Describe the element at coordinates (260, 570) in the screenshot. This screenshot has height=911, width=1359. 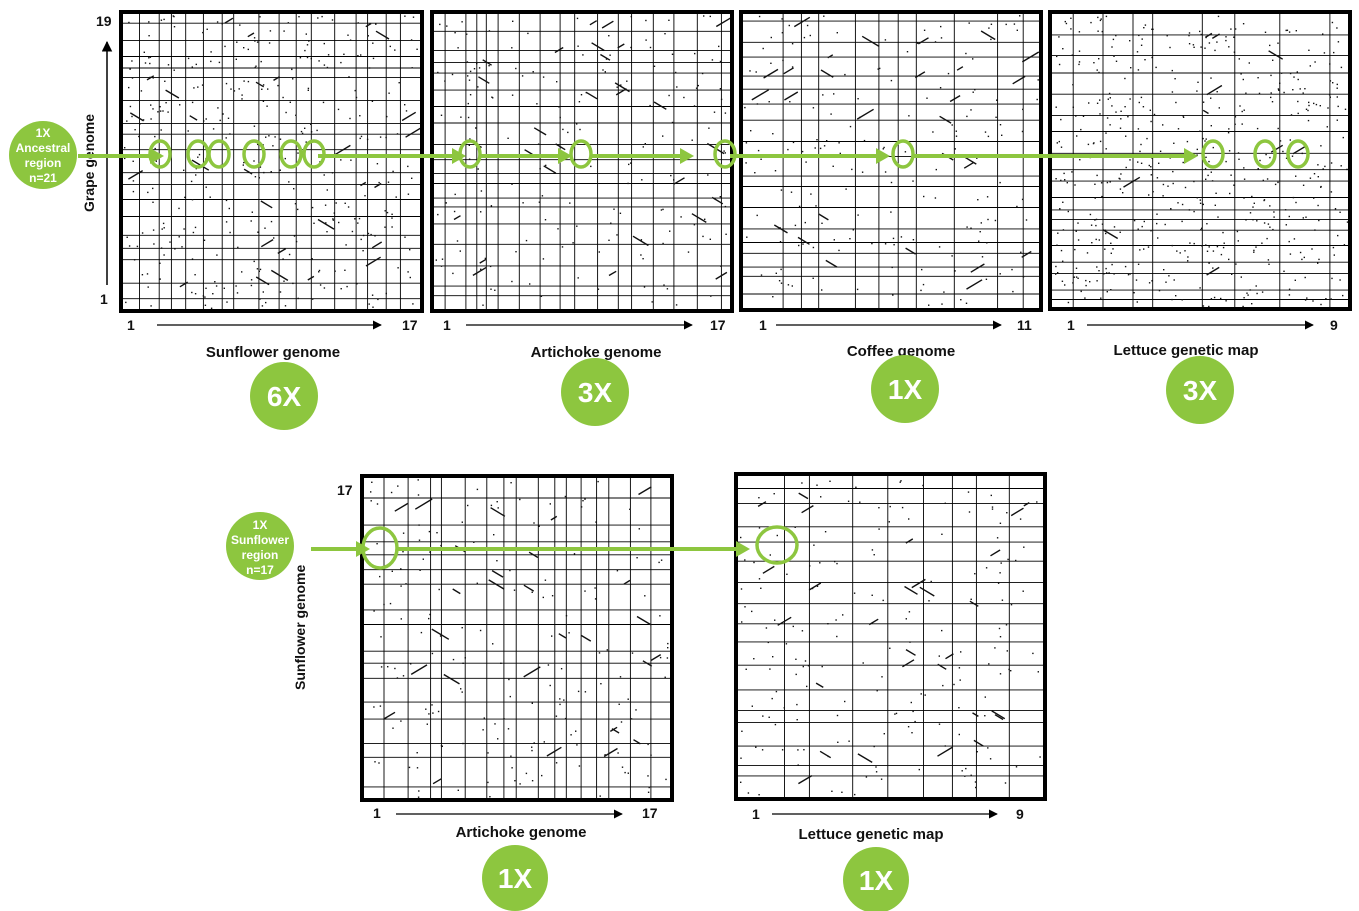
I see `badge-line: n=17` at that location.